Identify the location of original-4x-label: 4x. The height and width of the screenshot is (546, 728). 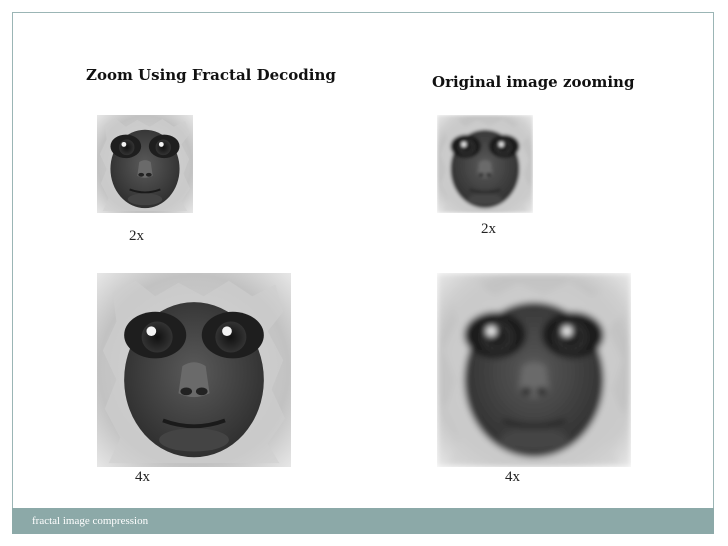
(512, 477).